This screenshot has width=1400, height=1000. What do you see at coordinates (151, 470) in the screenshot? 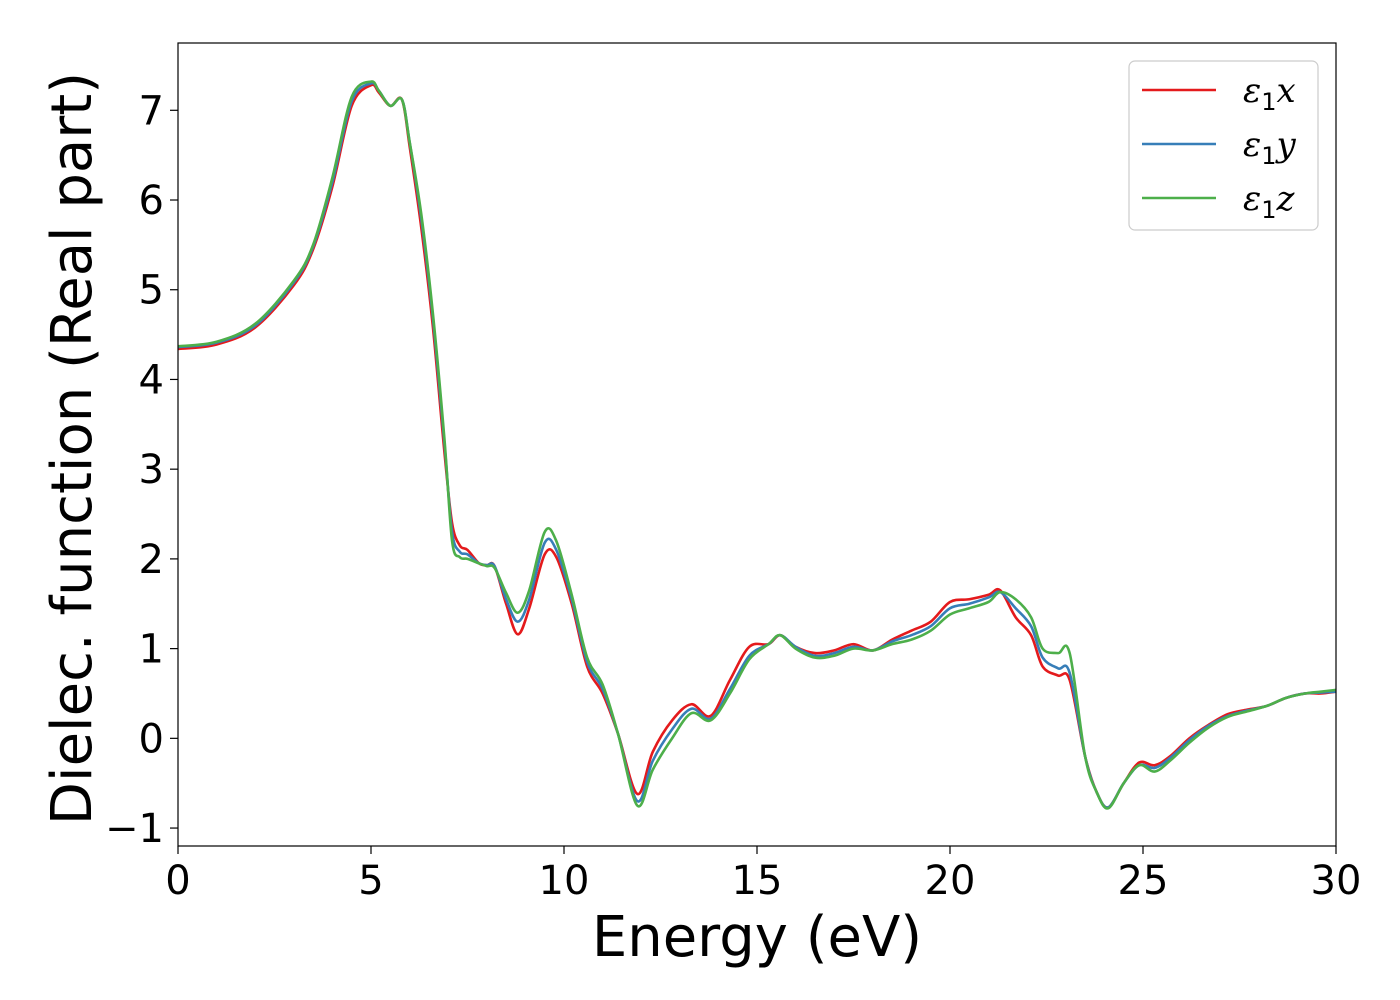
I see `y-tick-label: 3` at bounding box center [151, 470].